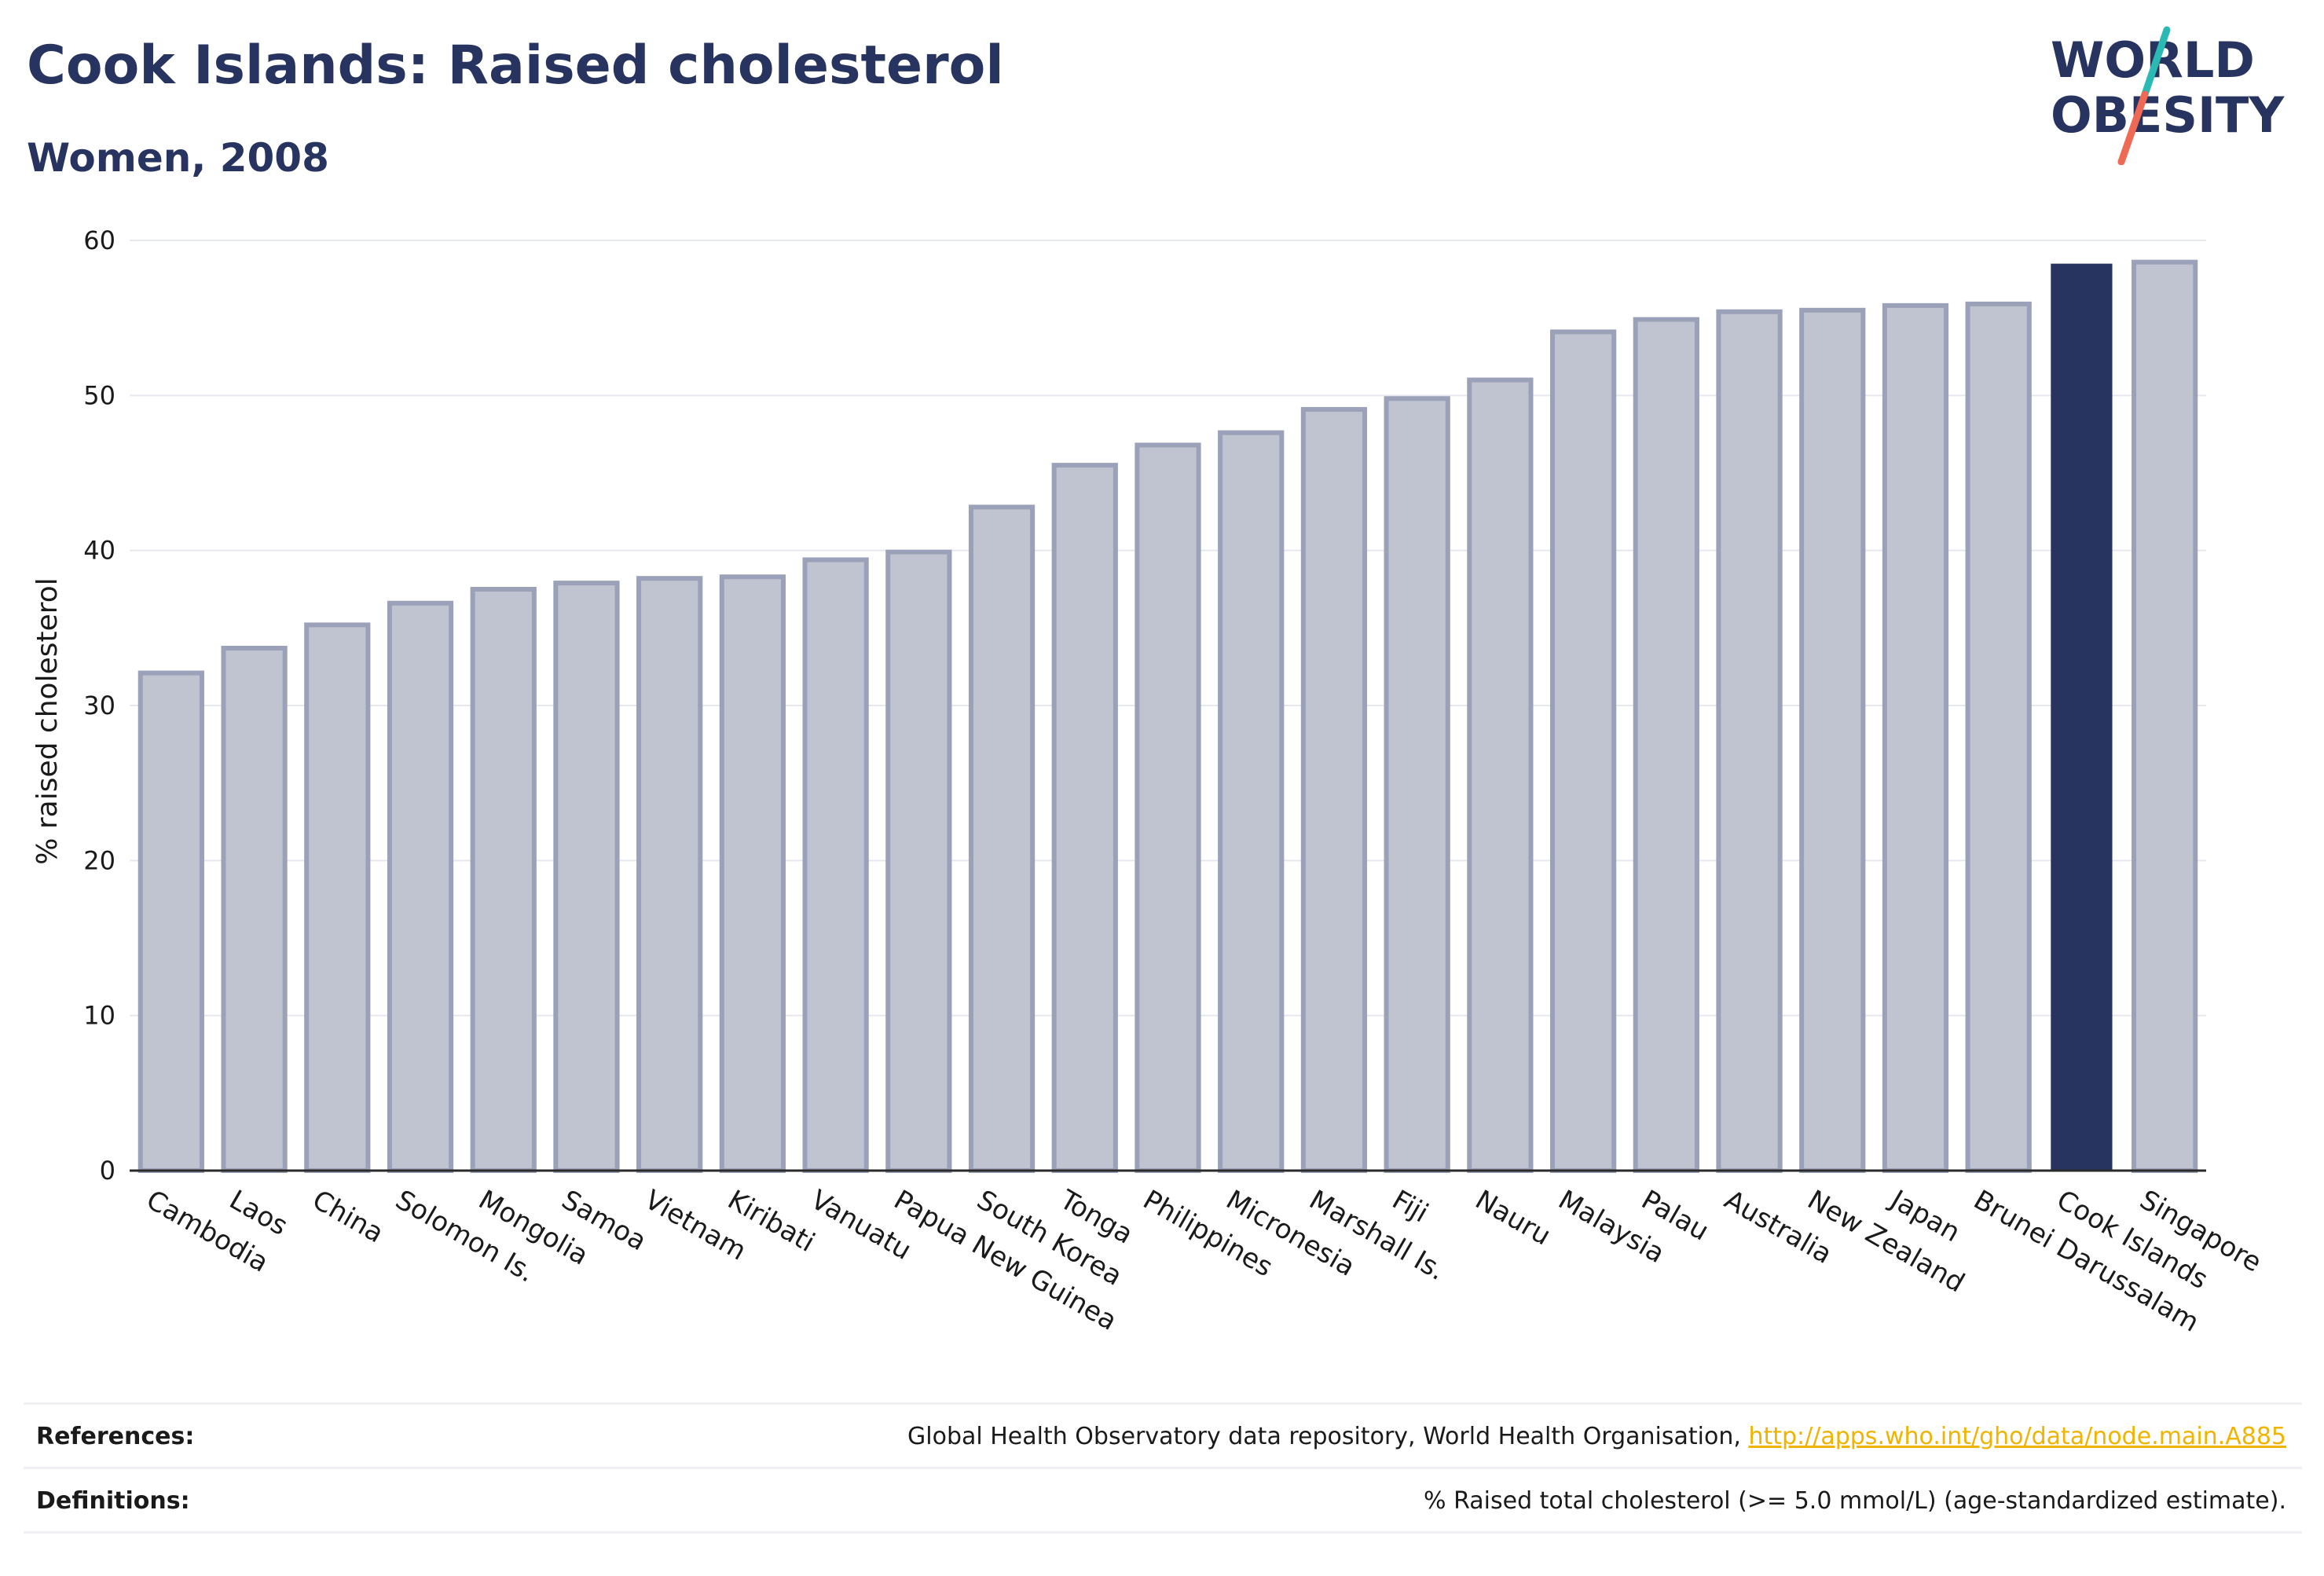  What do you see at coordinates (170, 921) in the screenshot?
I see `bar-cambodia` at bounding box center [170, 921].